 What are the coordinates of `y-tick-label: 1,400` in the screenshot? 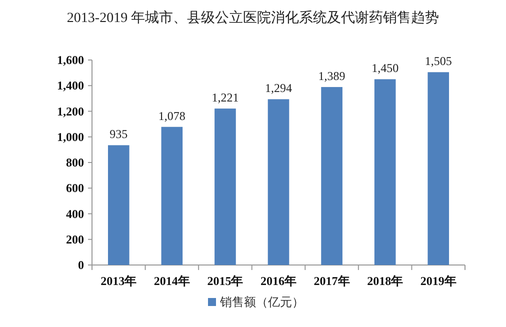 It's located at (70, 85).